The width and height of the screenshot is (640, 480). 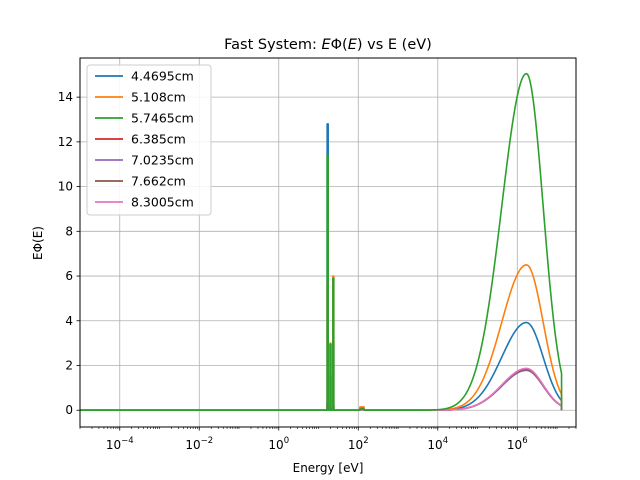 I want to click on x-tick-label: 10², so click(x=358, y=444).